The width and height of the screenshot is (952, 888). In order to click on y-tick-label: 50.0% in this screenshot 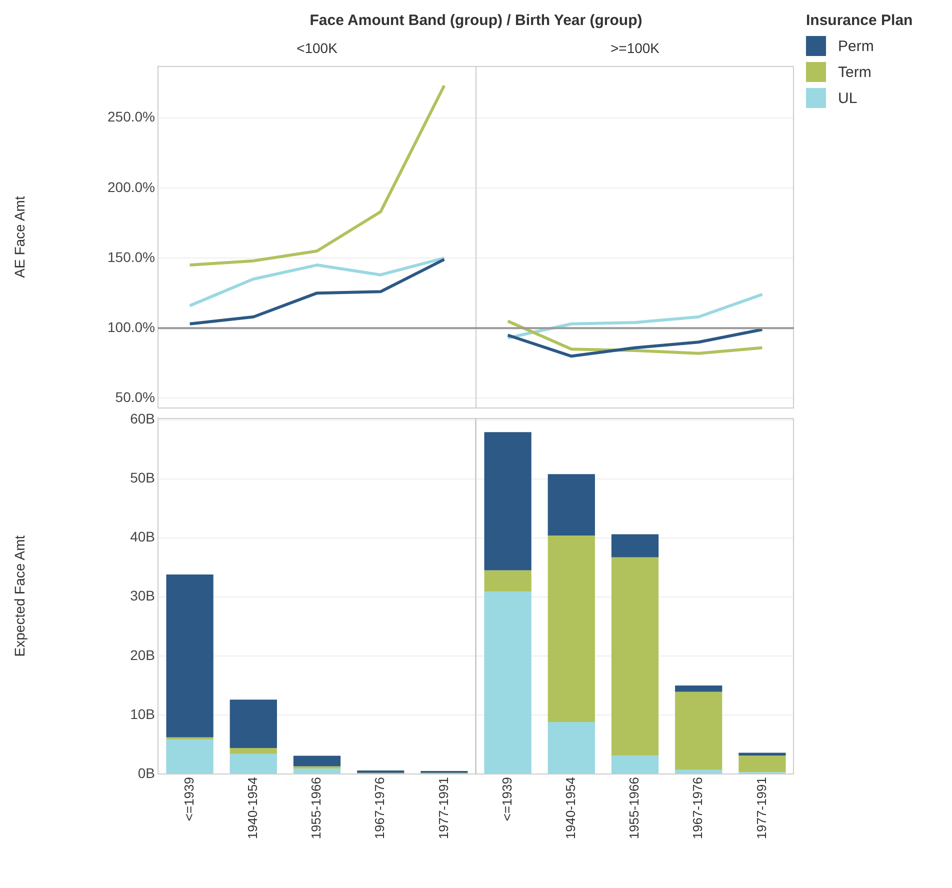, I will do `click(135, 397)`.